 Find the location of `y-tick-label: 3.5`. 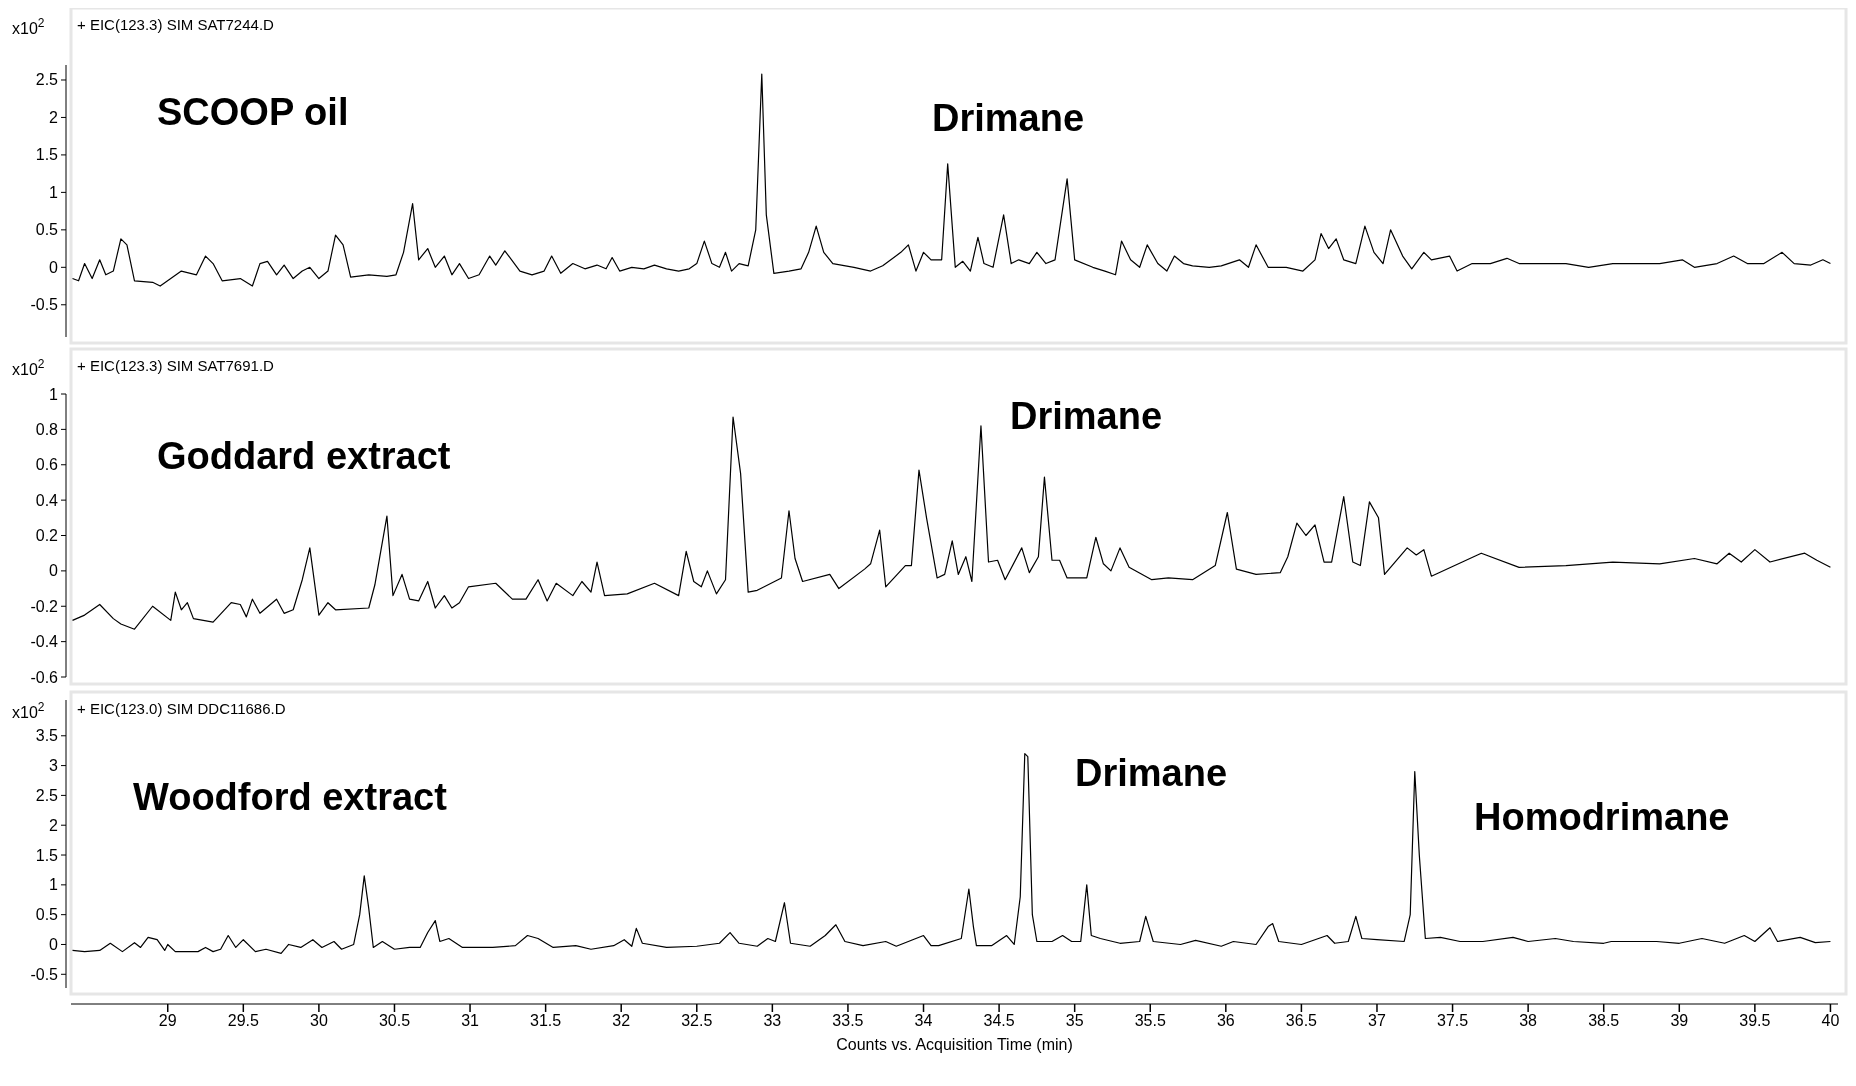

y-tick-label: 3.5 is located at coordinates (47, 736).